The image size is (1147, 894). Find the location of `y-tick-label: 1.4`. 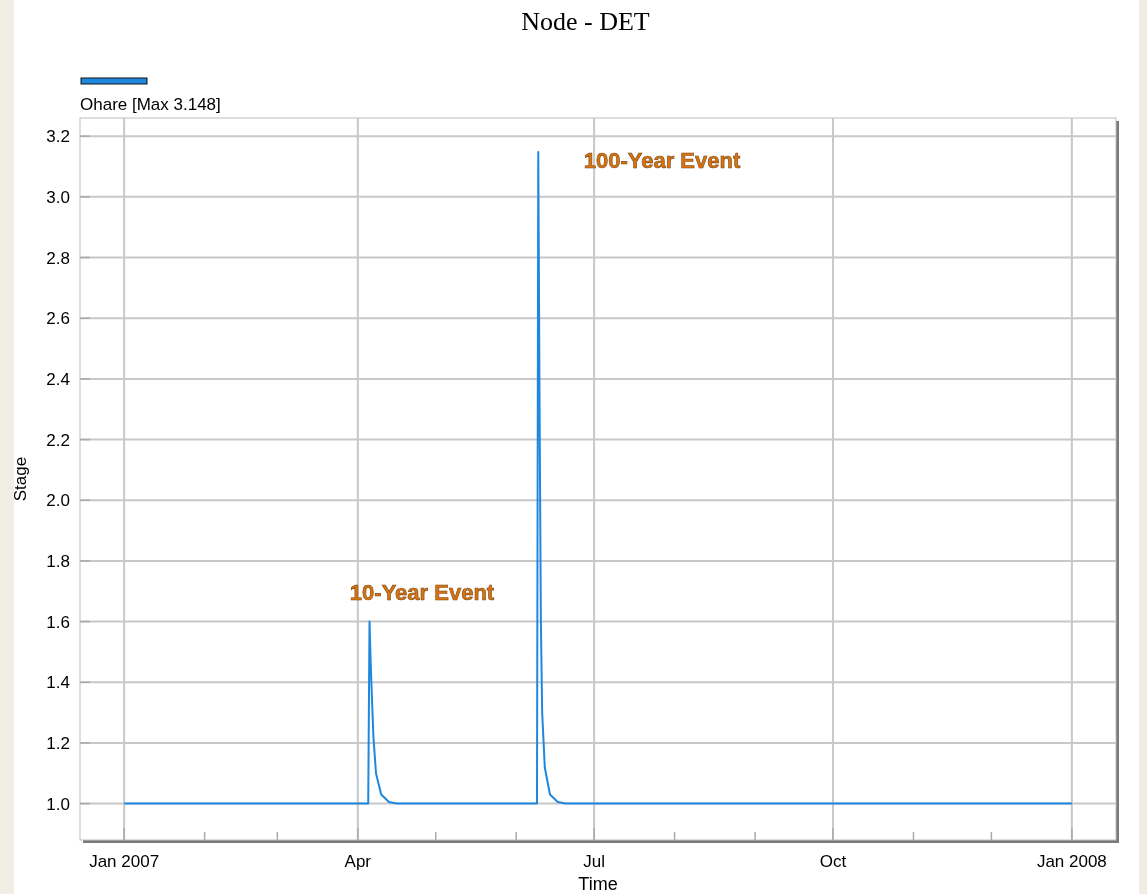

y-tick-label: 1.4 is located at coordinates (58, 683).